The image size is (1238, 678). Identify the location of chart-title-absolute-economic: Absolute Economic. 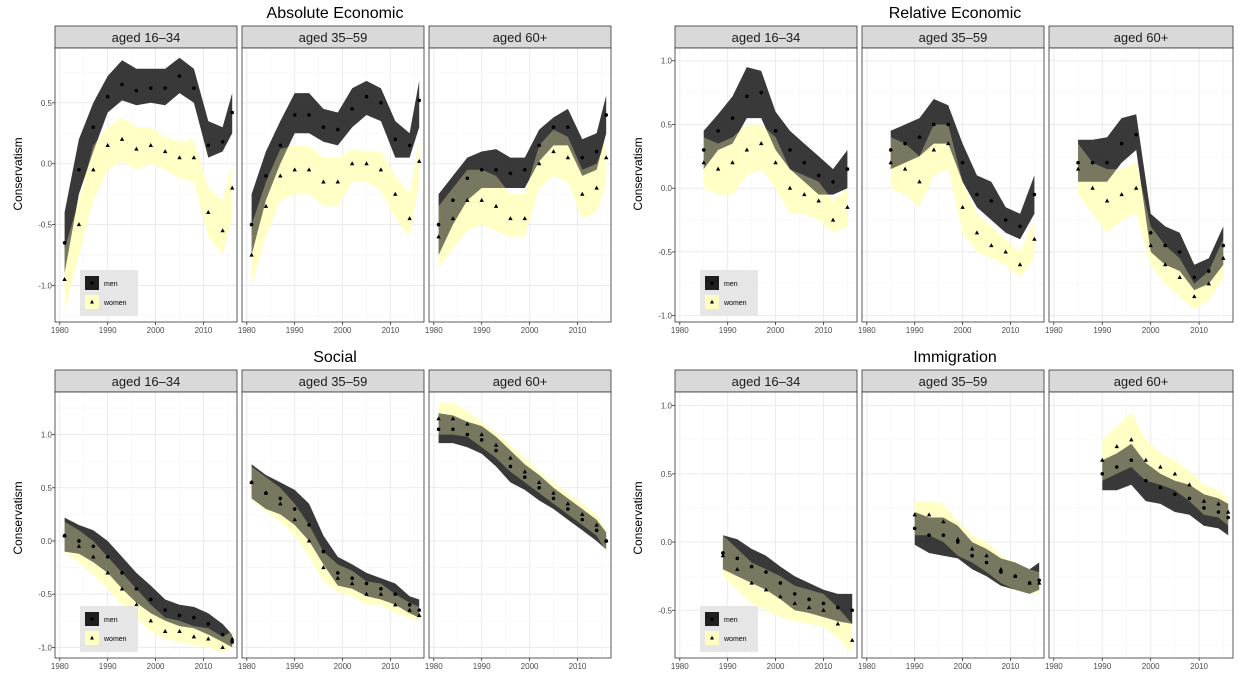
(335, 13).